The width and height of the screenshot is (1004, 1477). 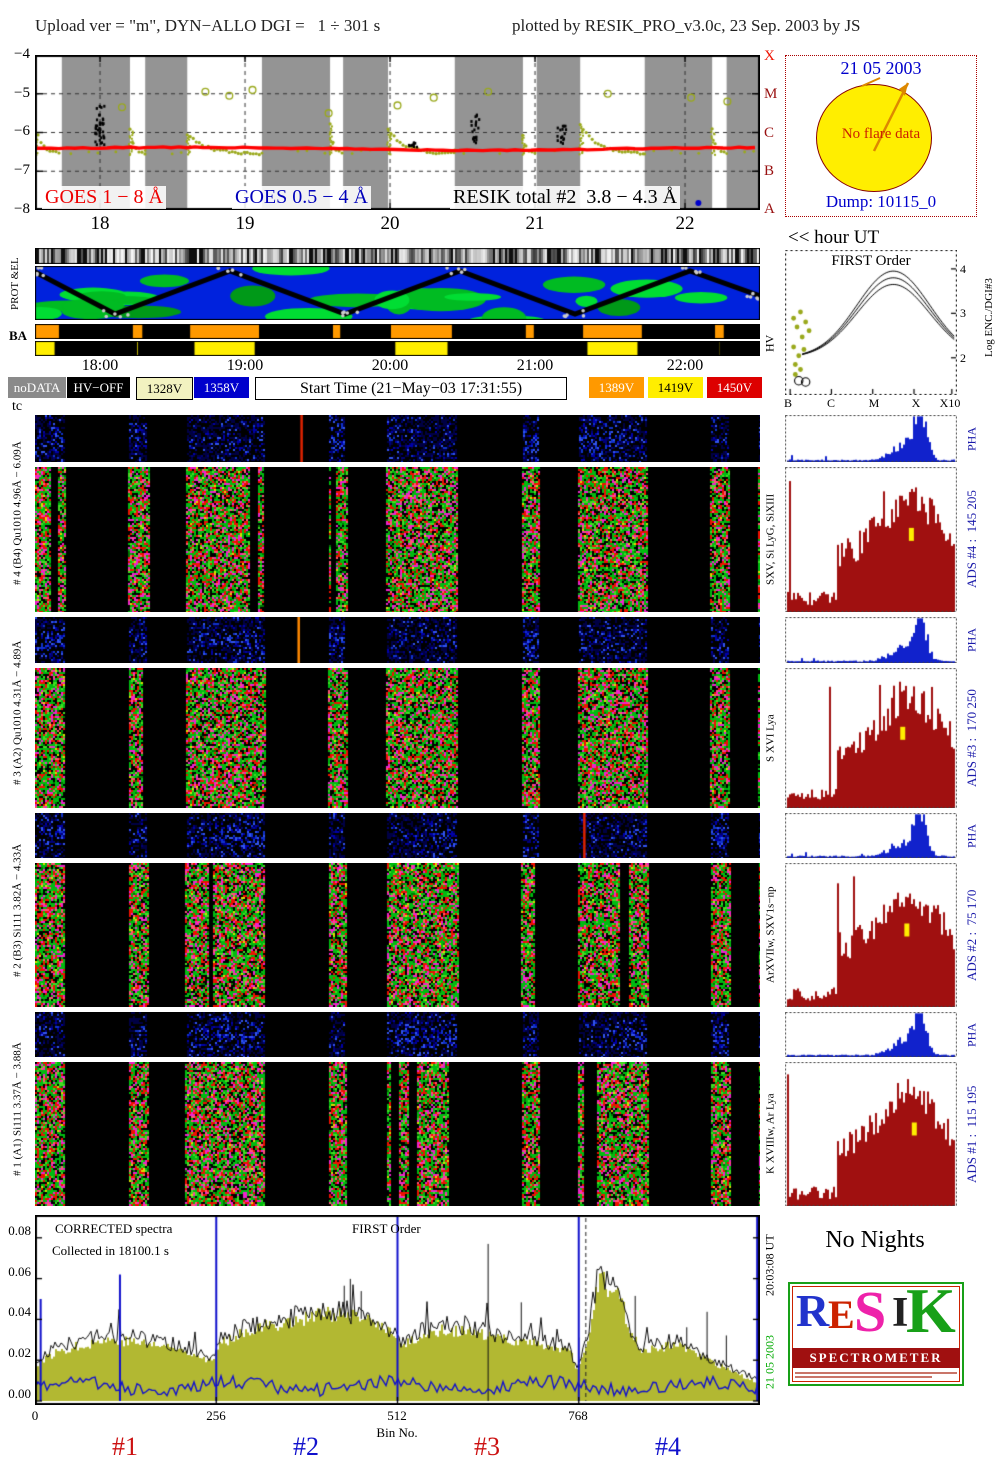 What do you see at coordinates (871, 322) in the screenshot?
I see `first-order-response-plot` at bounding box center [871, 322].